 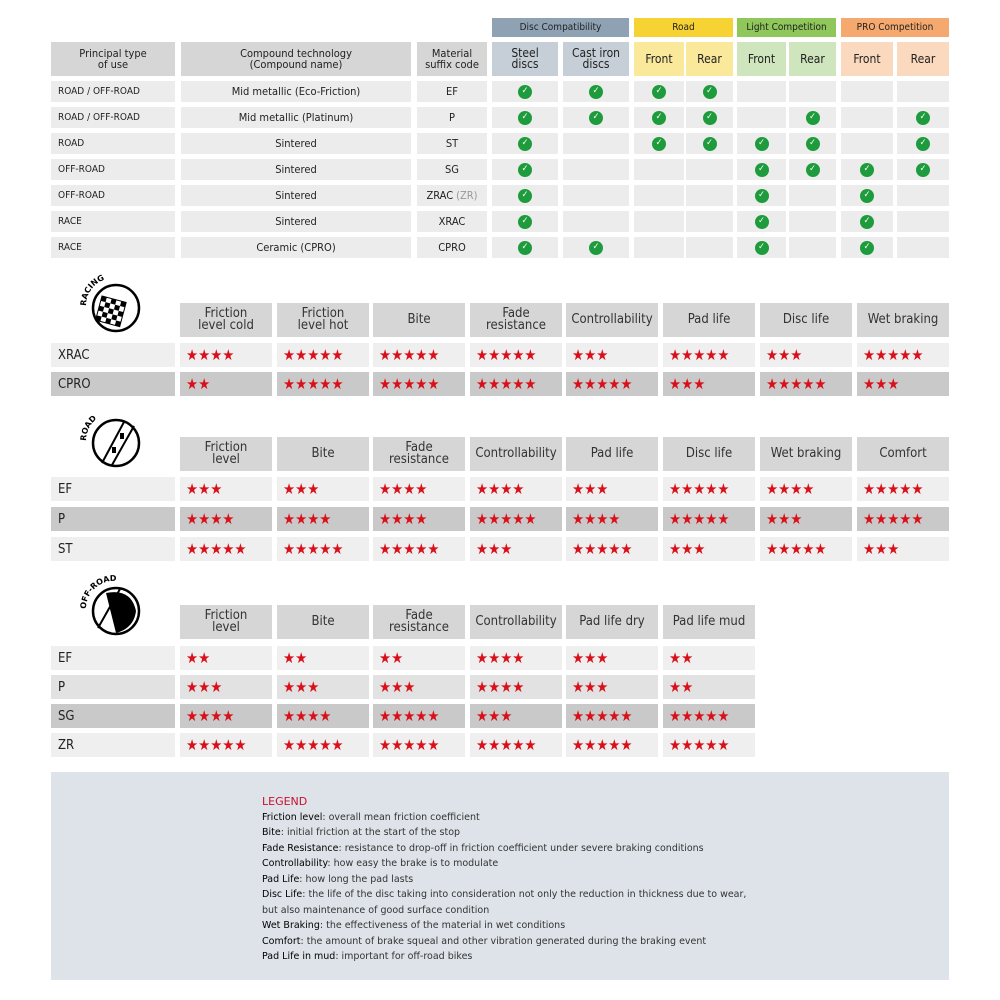 What do you see at coordinates (440, 195) in the screenshot?
I see `code-text: ZRAC` at bounding box center [440, 195].